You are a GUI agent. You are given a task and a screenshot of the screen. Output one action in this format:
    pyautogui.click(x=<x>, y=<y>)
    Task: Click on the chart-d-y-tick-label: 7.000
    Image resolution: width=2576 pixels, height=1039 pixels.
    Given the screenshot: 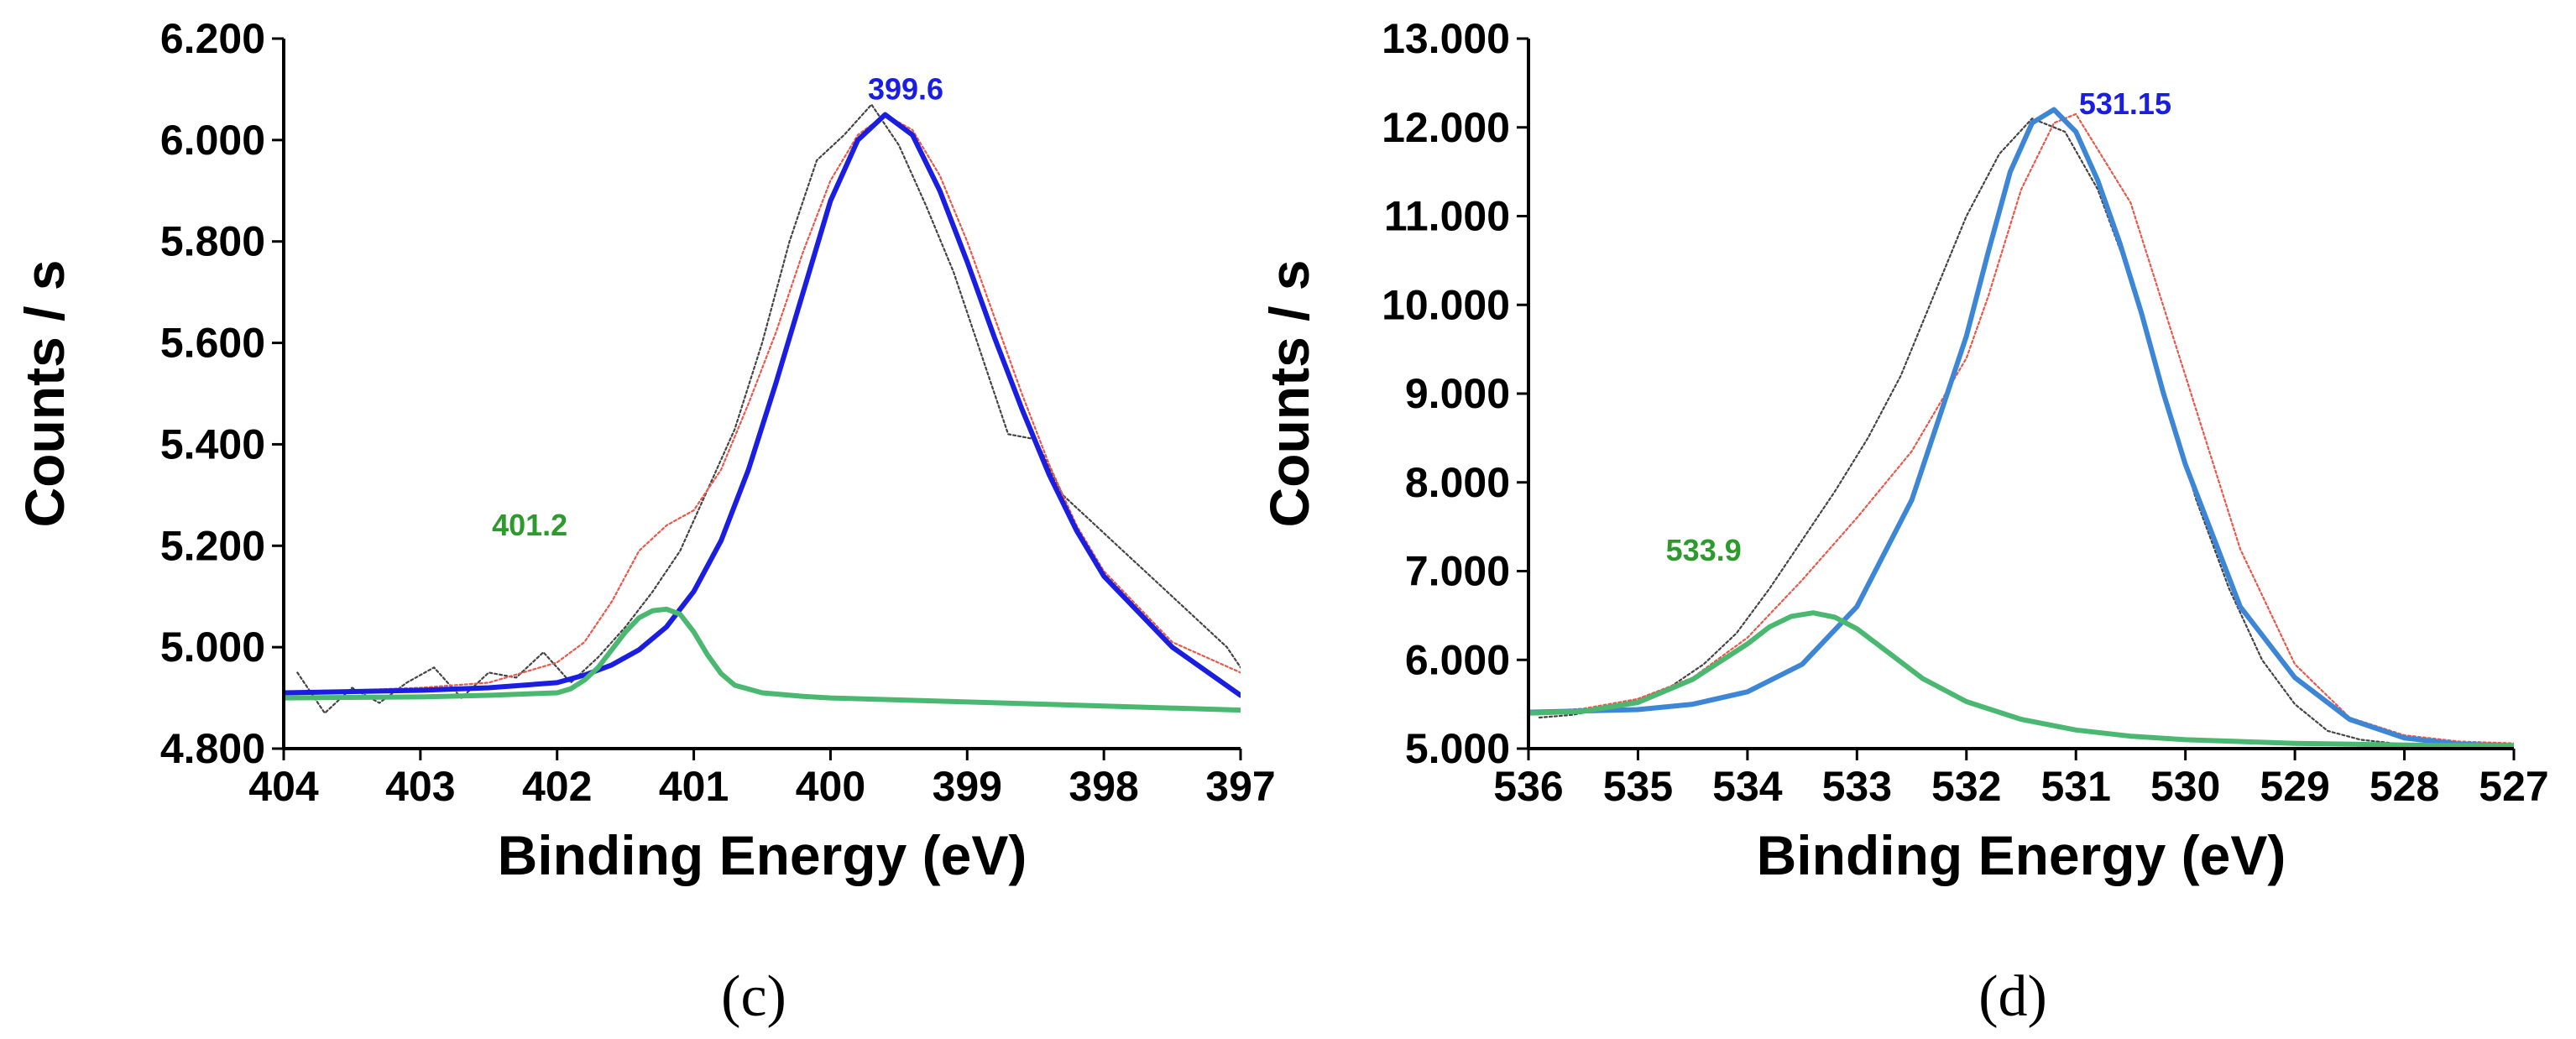 What is the action you would take?
    pyautogui.click(x=1457, y=571)
    